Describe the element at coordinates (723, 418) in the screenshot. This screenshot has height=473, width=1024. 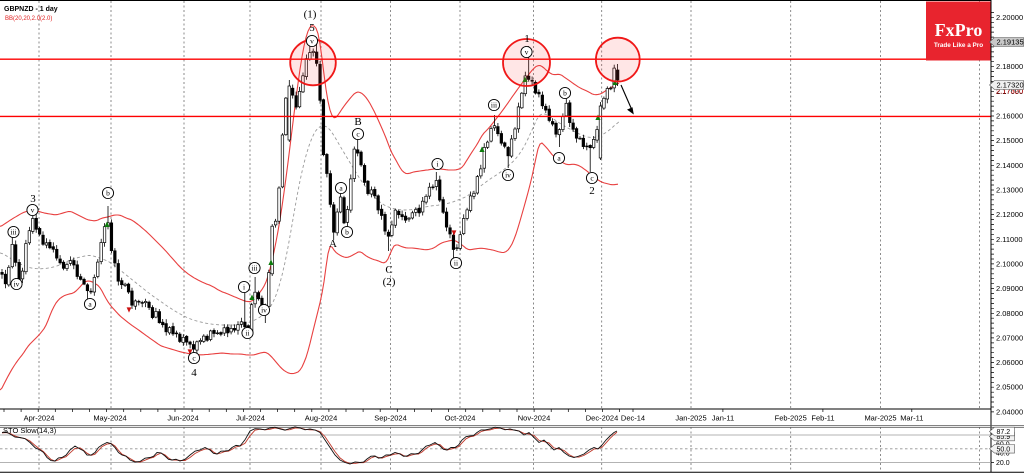
I see `svg-text: Jan-11` at that location.